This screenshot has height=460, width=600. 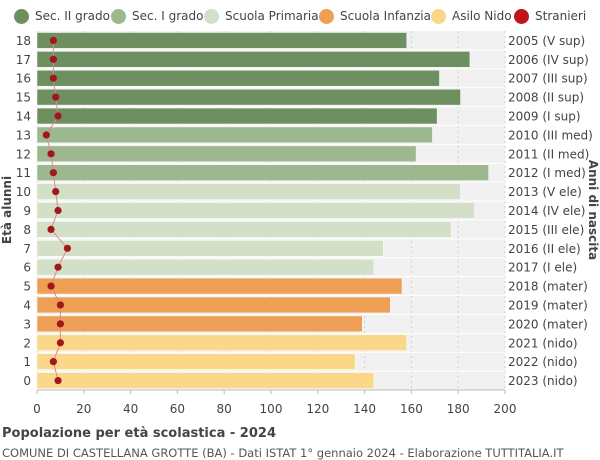 What do you see at coordinates (438, 16) in the screenshot?
I see `legend-dot-asilo-nido-icon` at bounding box center [438, 16].